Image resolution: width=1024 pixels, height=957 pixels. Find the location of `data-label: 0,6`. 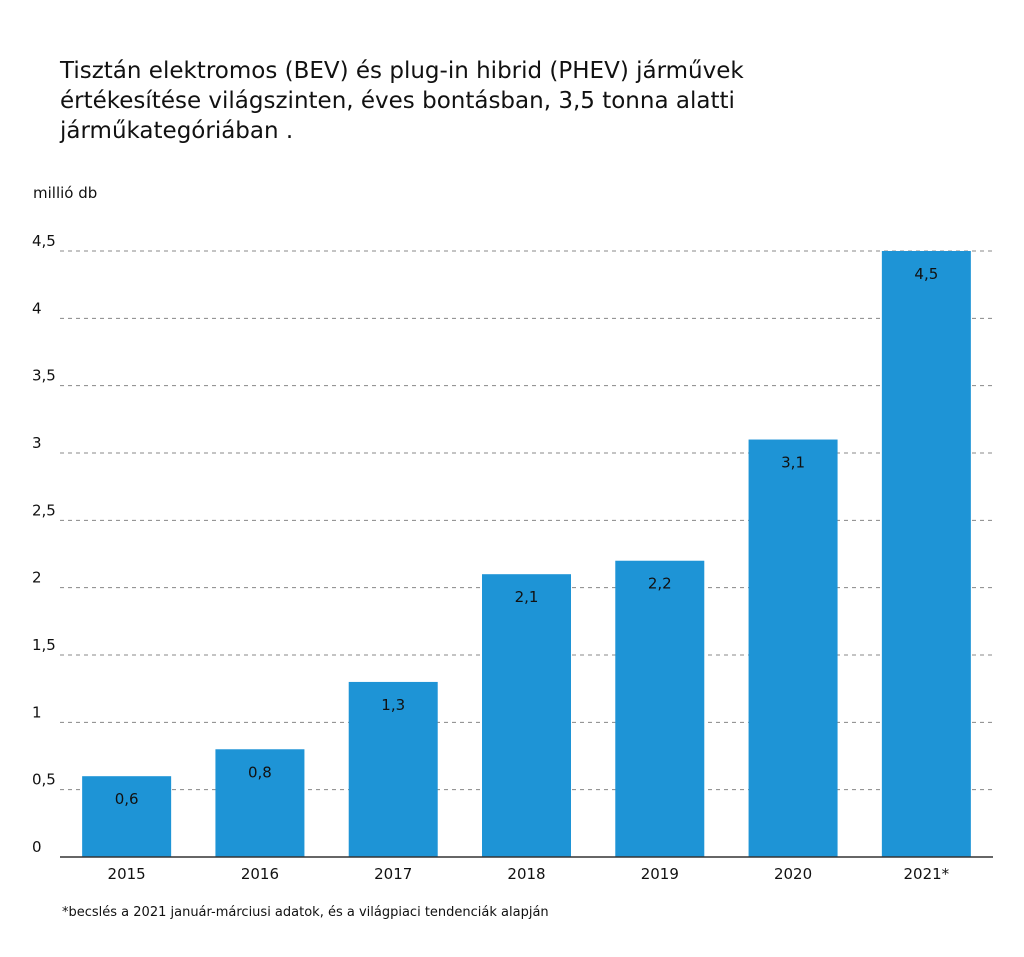

data-label: 0,6 is located at coordinates (127, 799).